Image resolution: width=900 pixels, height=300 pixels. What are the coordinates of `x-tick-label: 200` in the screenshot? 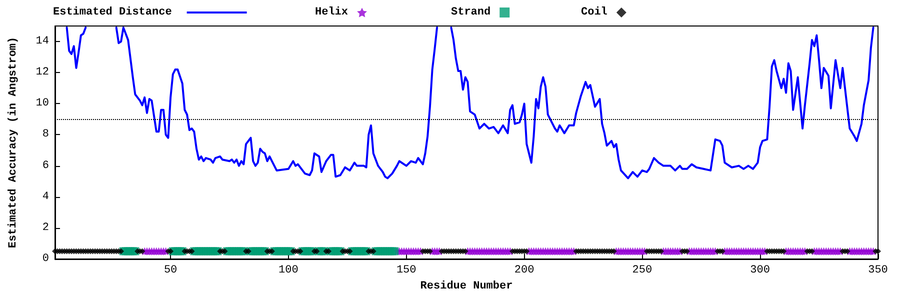 It's located at (524, 270).